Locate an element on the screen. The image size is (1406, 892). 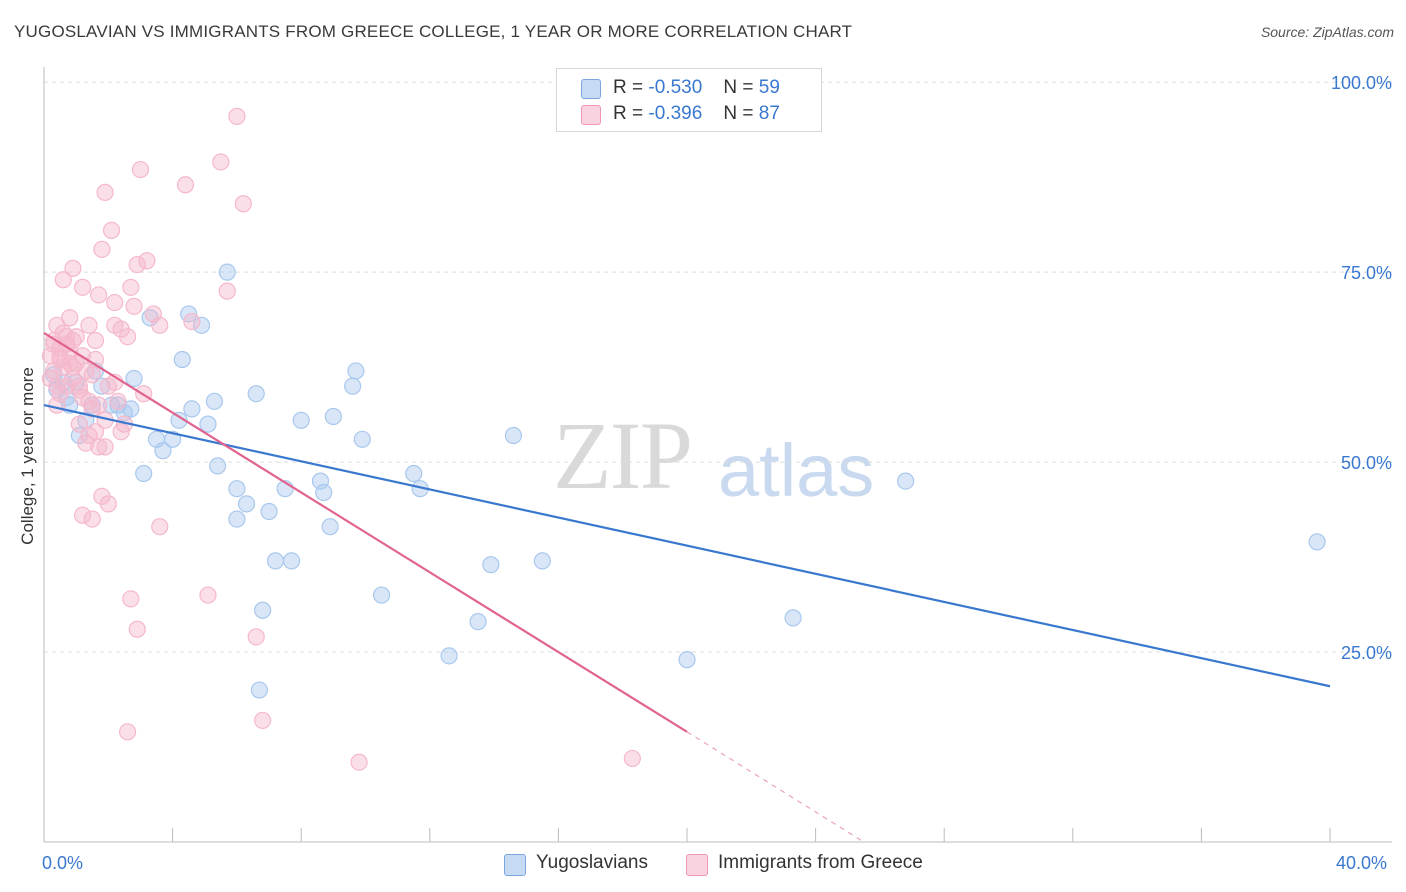
legend-label: Immigrants from Greece is located at coordinates (820, 862).